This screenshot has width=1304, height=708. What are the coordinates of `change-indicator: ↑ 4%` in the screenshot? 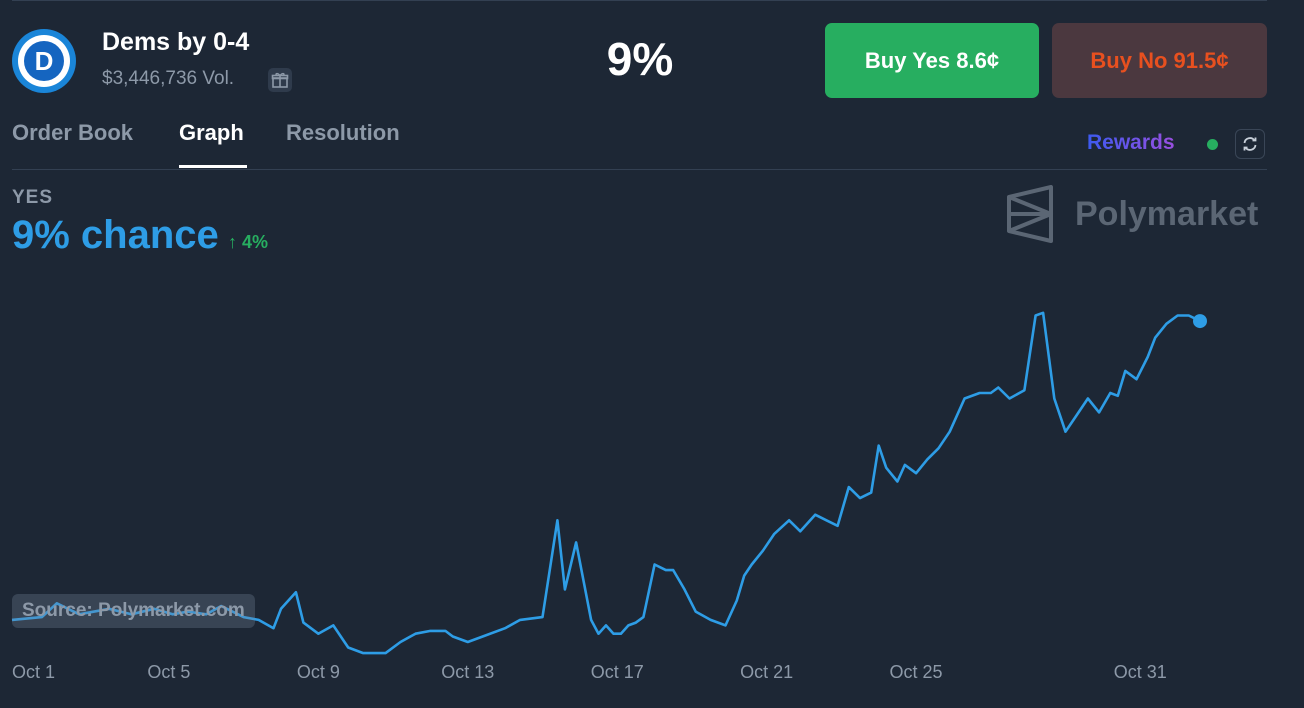 It's located at (248, 242).